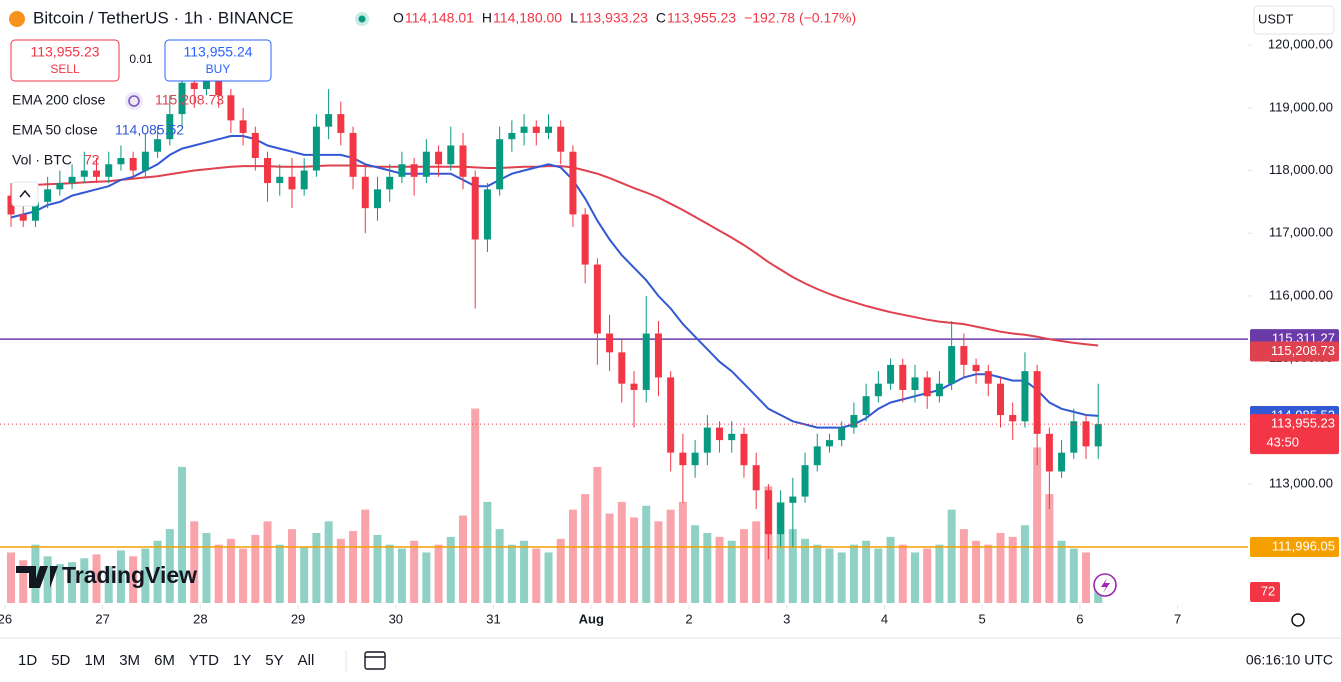  Describe the element at coordinates (17, 19) in the screenshot. I see `bitcoin-icon` at that location.